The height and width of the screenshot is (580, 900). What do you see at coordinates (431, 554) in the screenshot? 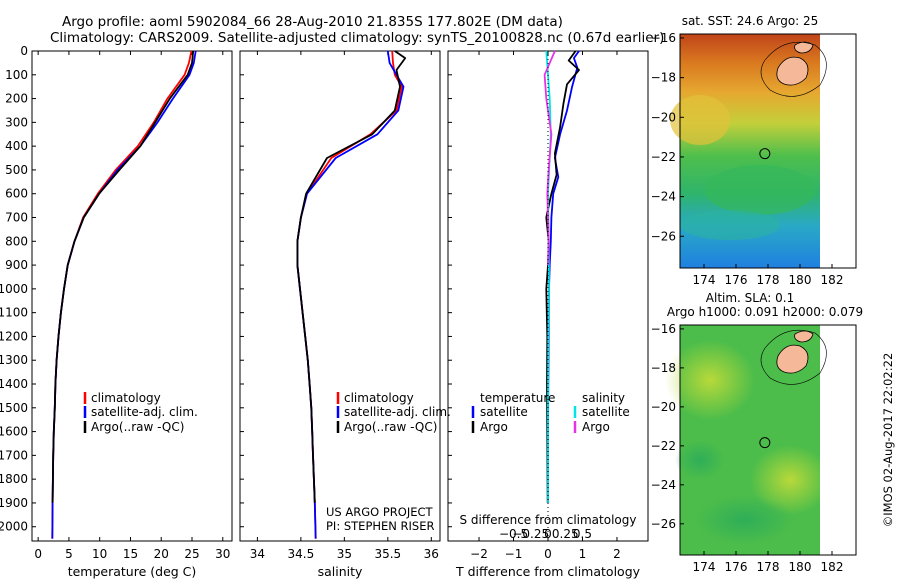
I see `x-tick-label: 36` at bounding box center [431, 554].